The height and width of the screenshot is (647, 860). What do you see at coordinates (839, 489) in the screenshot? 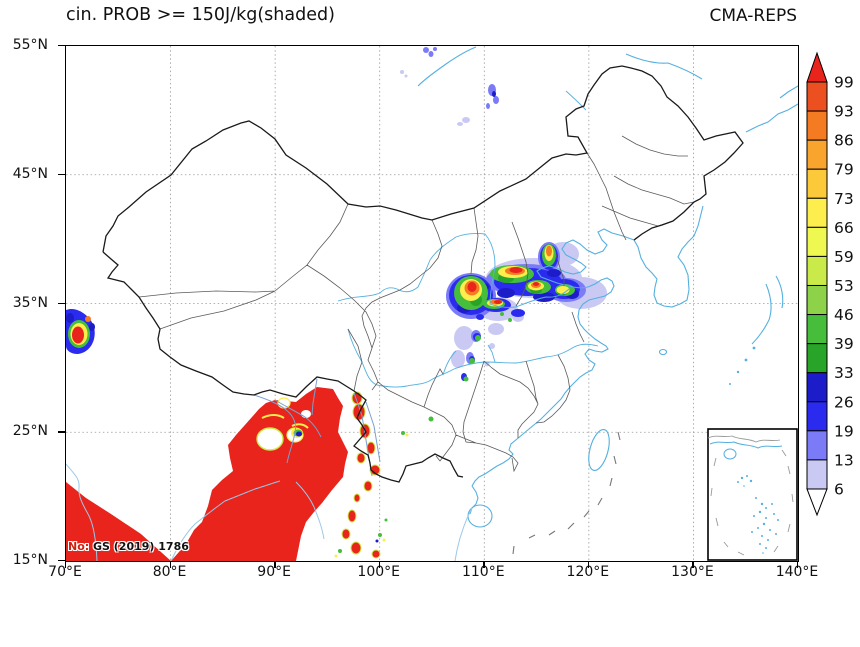
I see `svg-text: 6` at bounding box center [839, 489].